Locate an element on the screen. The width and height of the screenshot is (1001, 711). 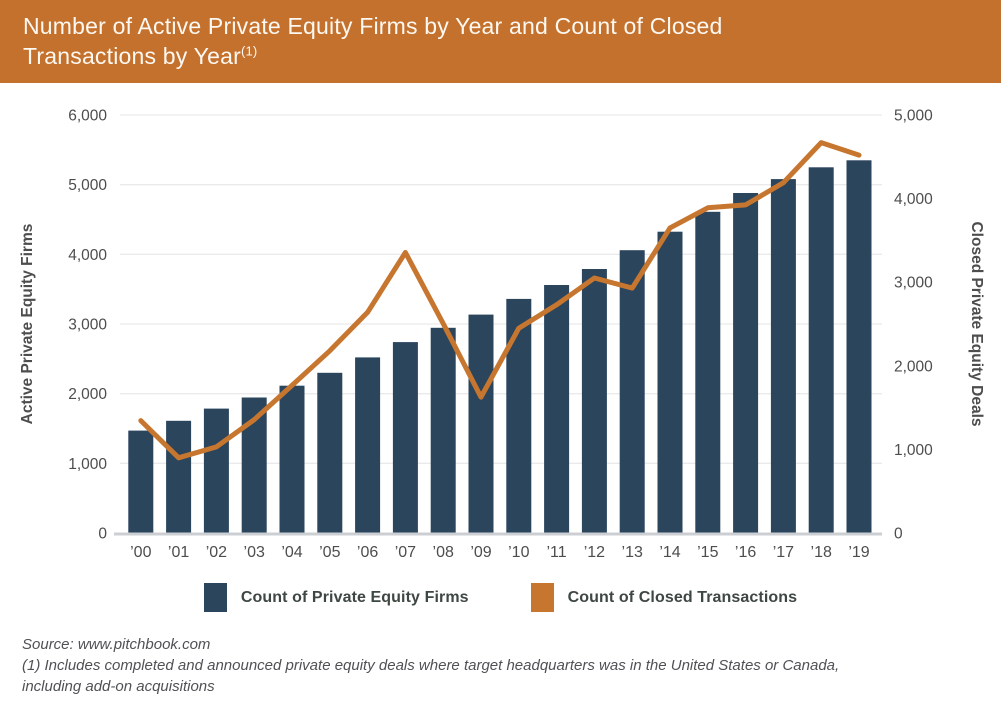
x-axis-label: ’08 is located at coordinates (443, 552).